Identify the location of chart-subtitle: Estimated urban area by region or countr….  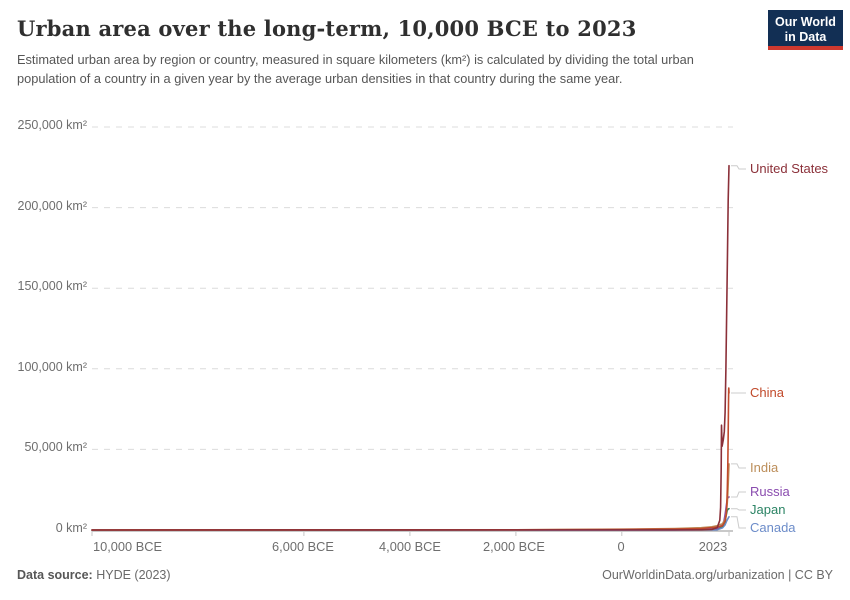
(355, 69).